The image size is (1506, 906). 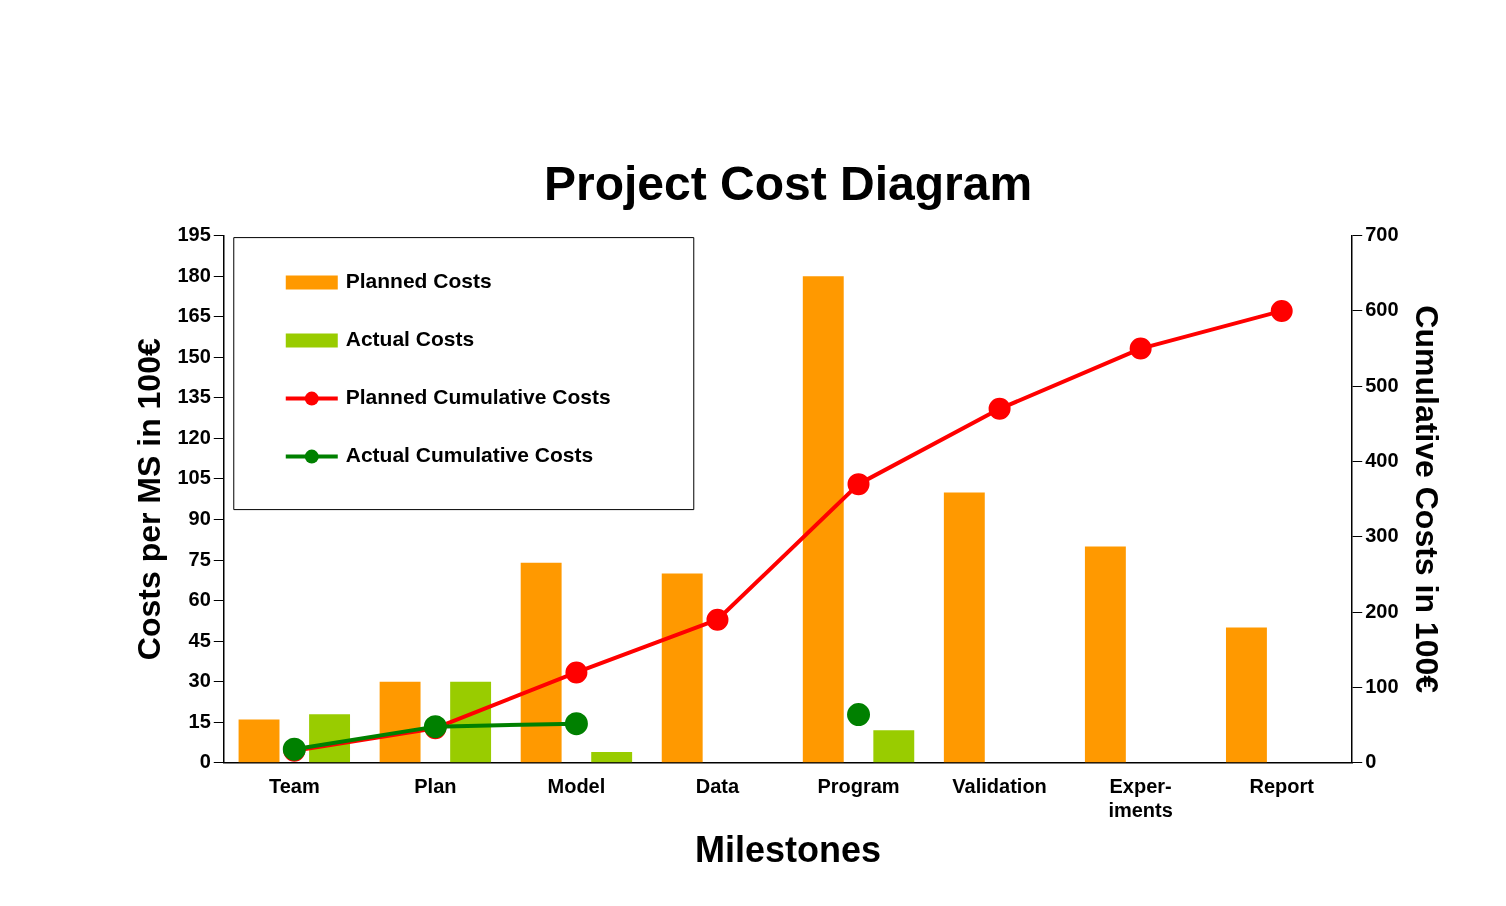 I want to click on y-tick-label: 135, so click(x=194, y=396).